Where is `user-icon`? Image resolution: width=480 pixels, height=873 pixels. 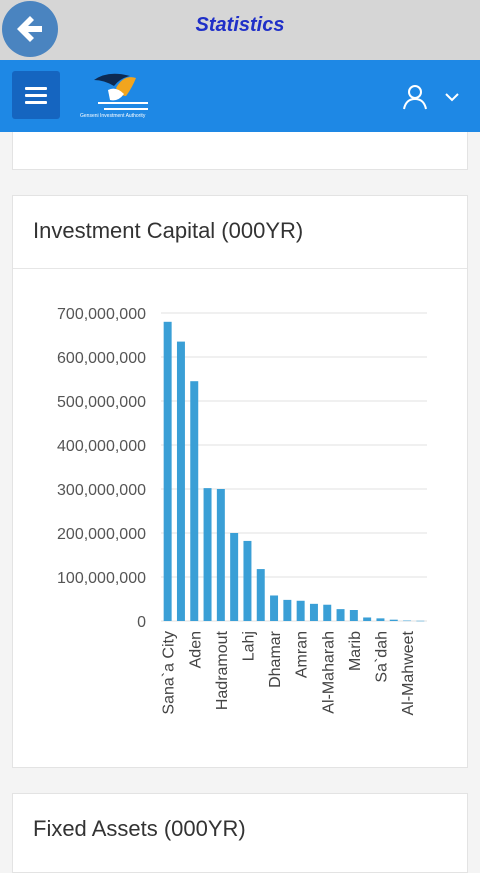
user-icon is located at coordinates (415, 97).